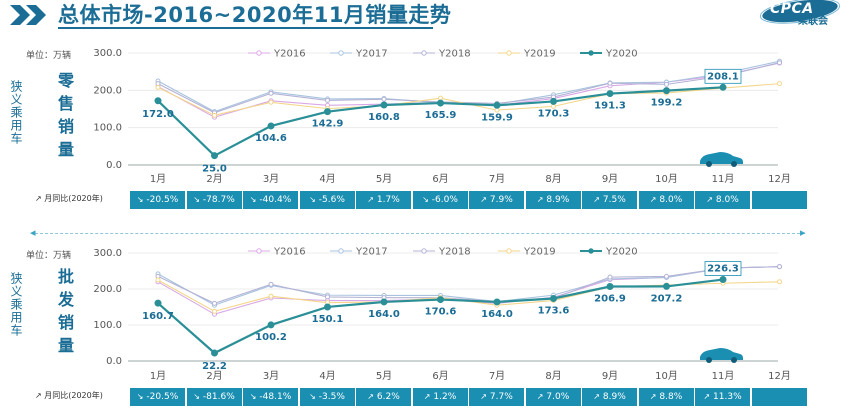  What do you see at coordinates (609, 397) in the screenshot?
I see `yoy-cell: ↗ 8.9%` at bounding box center [609, 397].